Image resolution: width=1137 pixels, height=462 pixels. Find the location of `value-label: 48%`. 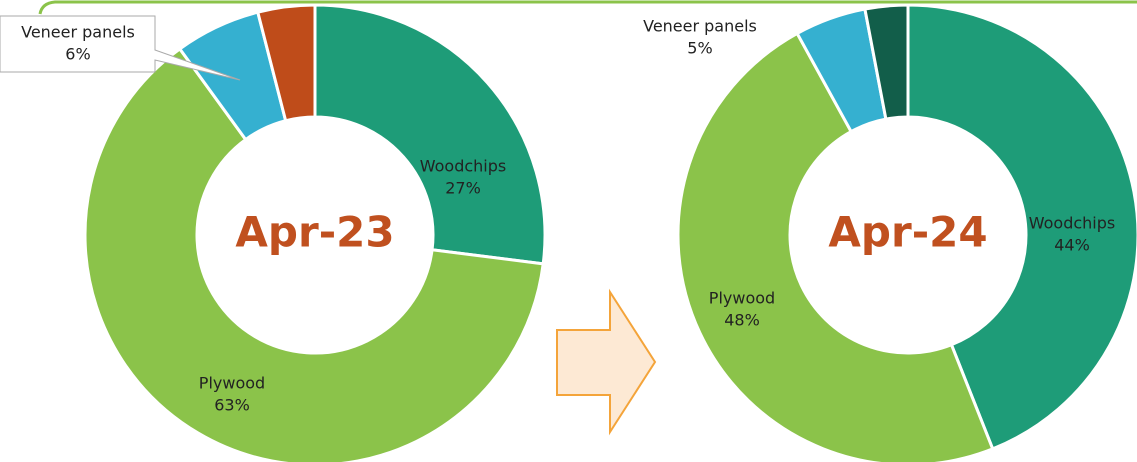

value-label: 48% is located at coordinates (742, 320).